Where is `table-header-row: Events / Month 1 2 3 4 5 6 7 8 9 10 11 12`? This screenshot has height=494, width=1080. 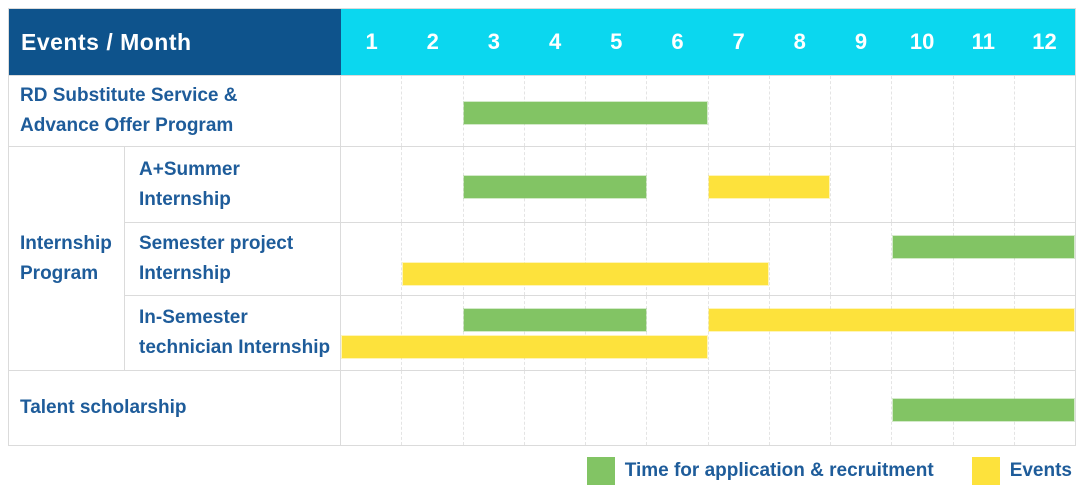
table-header-row: Events / Month 1 2 3 4 5 6 7 8 9 10 11 12 is located at coordinates (542, 42).